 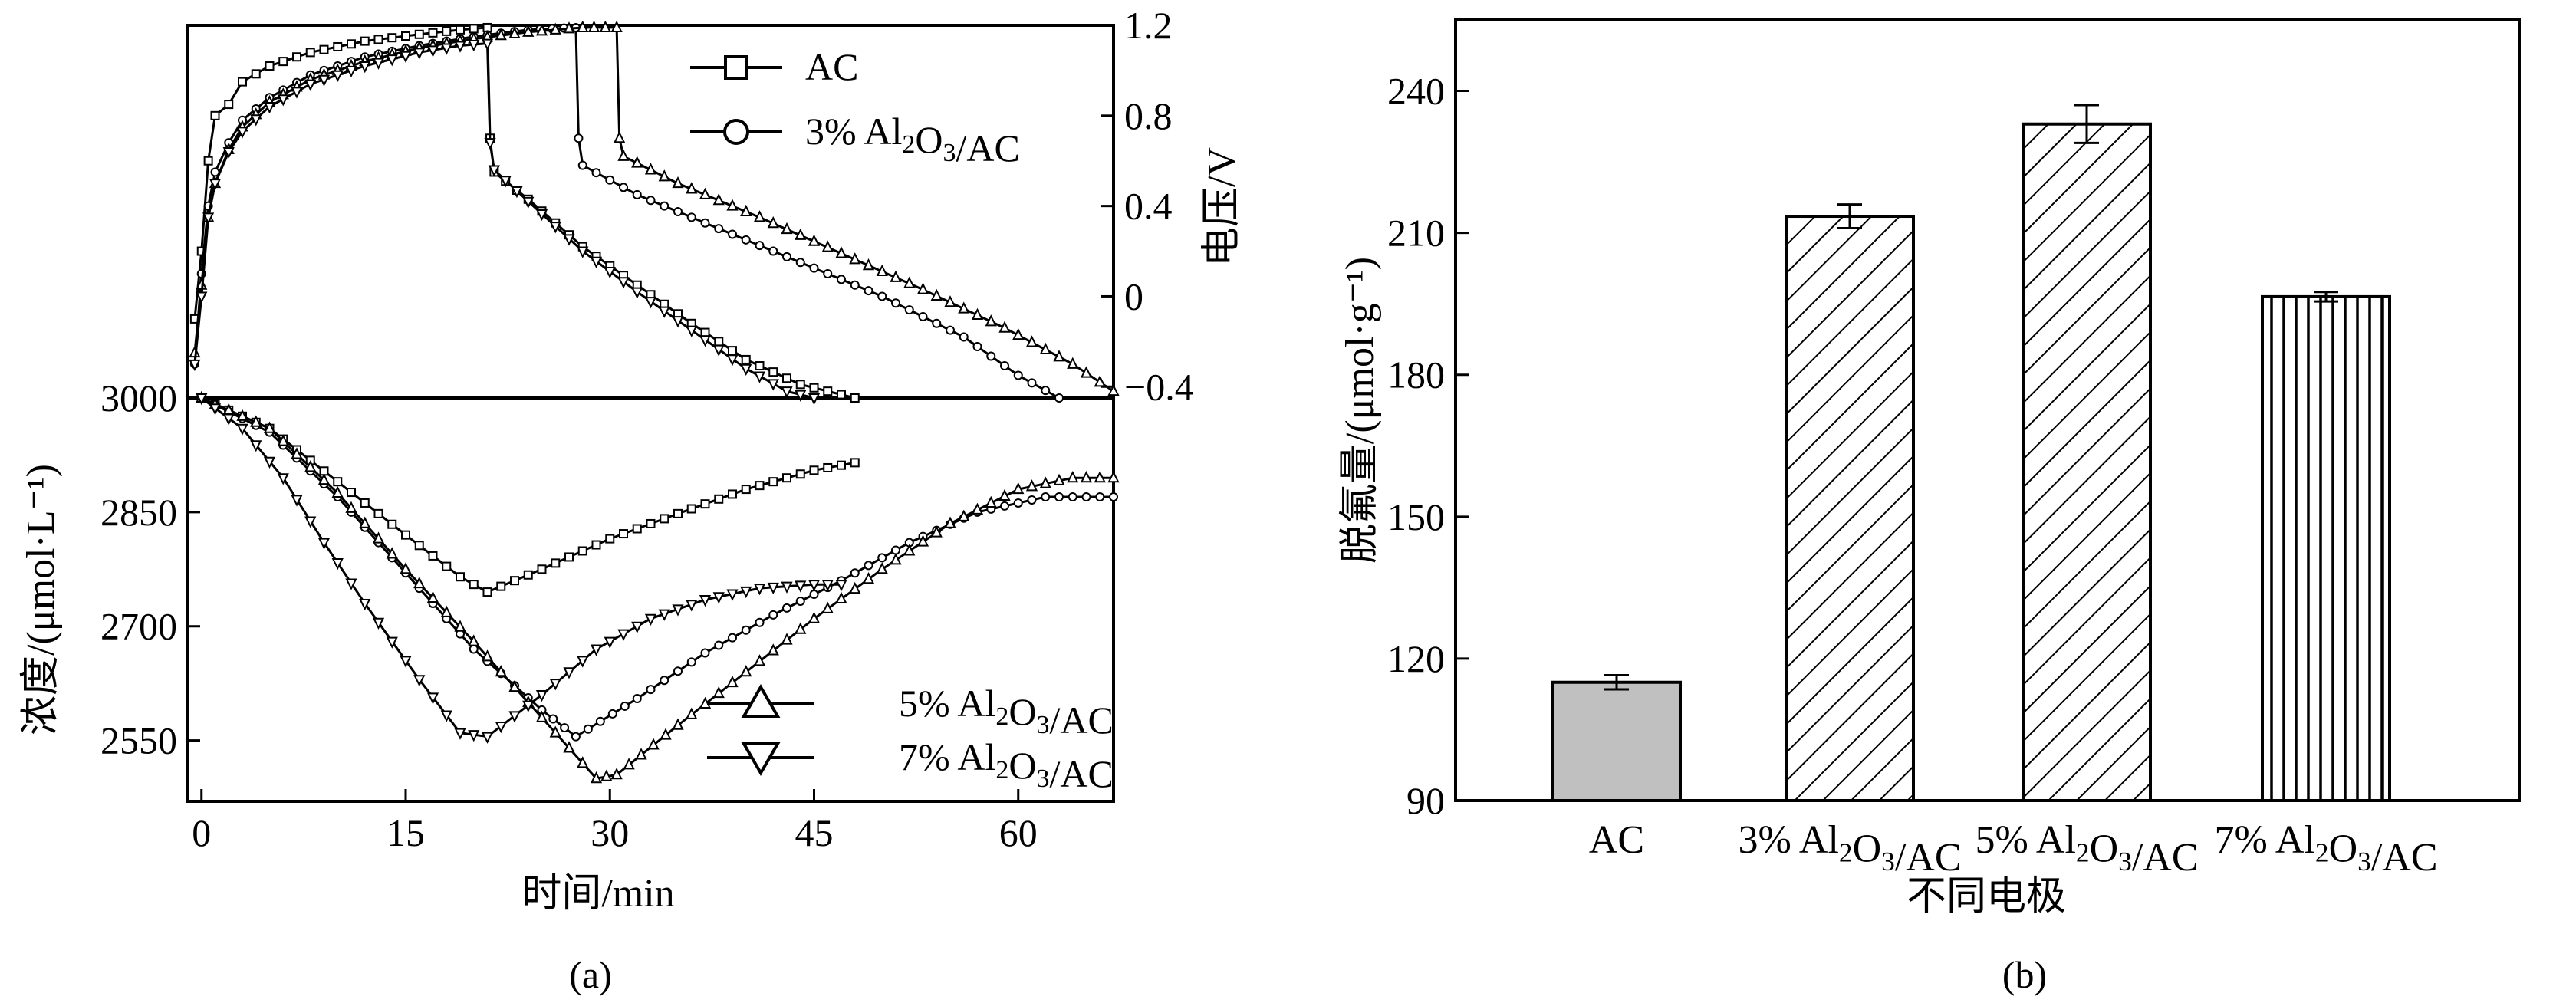 What do you see at coordinates (590, 974) in the screenshot?
I see `panel-label-a: (a)` at bounding box center [590, 974].